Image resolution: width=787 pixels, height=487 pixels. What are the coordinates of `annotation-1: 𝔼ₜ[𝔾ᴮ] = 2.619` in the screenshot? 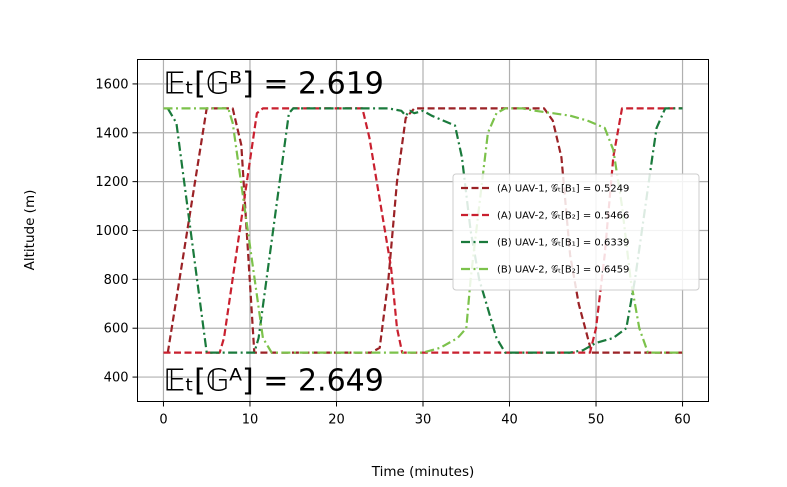 It's located at (273, 83).